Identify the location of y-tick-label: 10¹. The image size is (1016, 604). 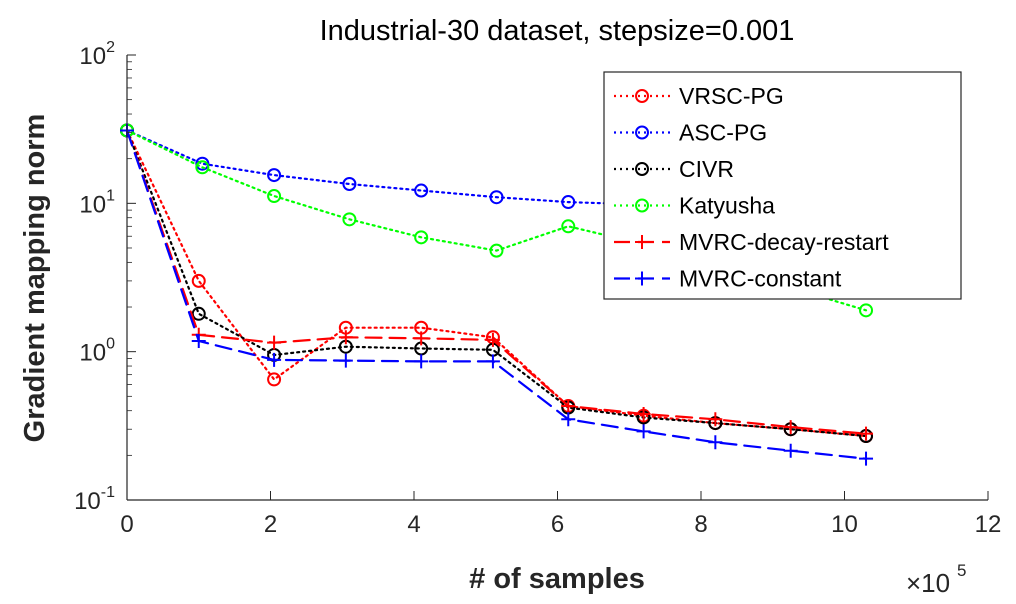
(97, 202).